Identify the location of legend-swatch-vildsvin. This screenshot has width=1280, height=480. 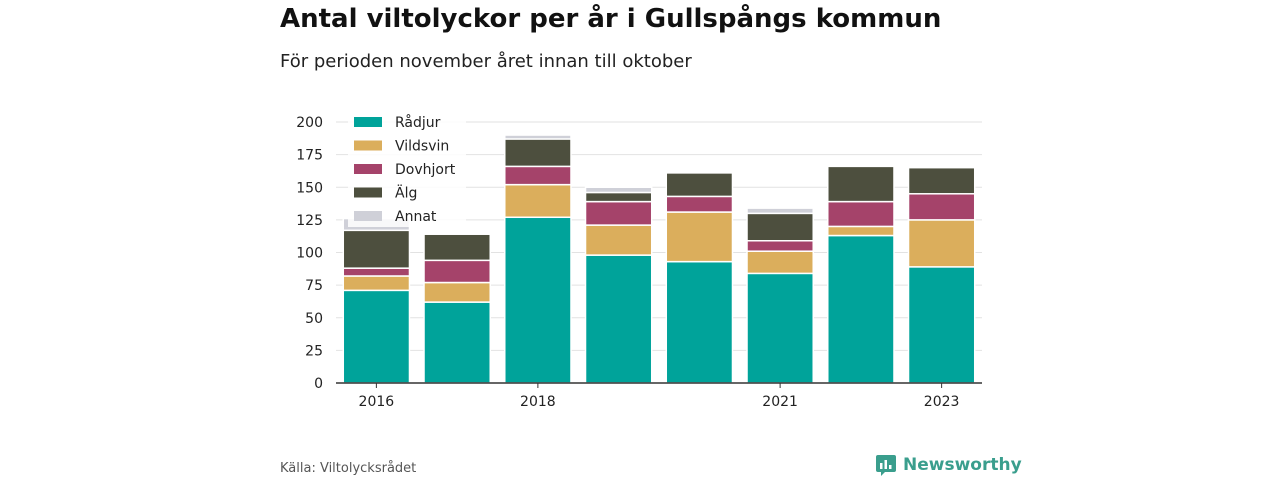
(368, 145).